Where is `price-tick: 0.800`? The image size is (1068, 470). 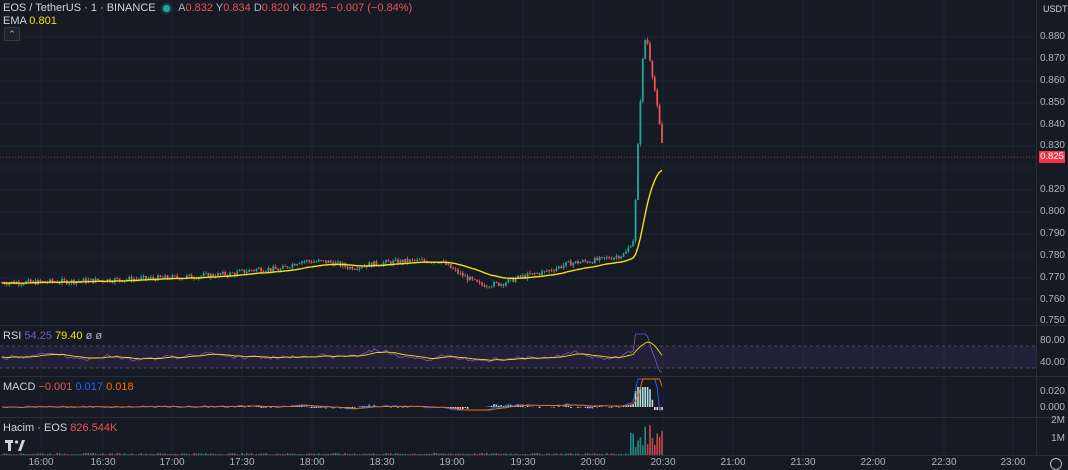 price-tick: 0.800 is located at coordinates (1052, 211).